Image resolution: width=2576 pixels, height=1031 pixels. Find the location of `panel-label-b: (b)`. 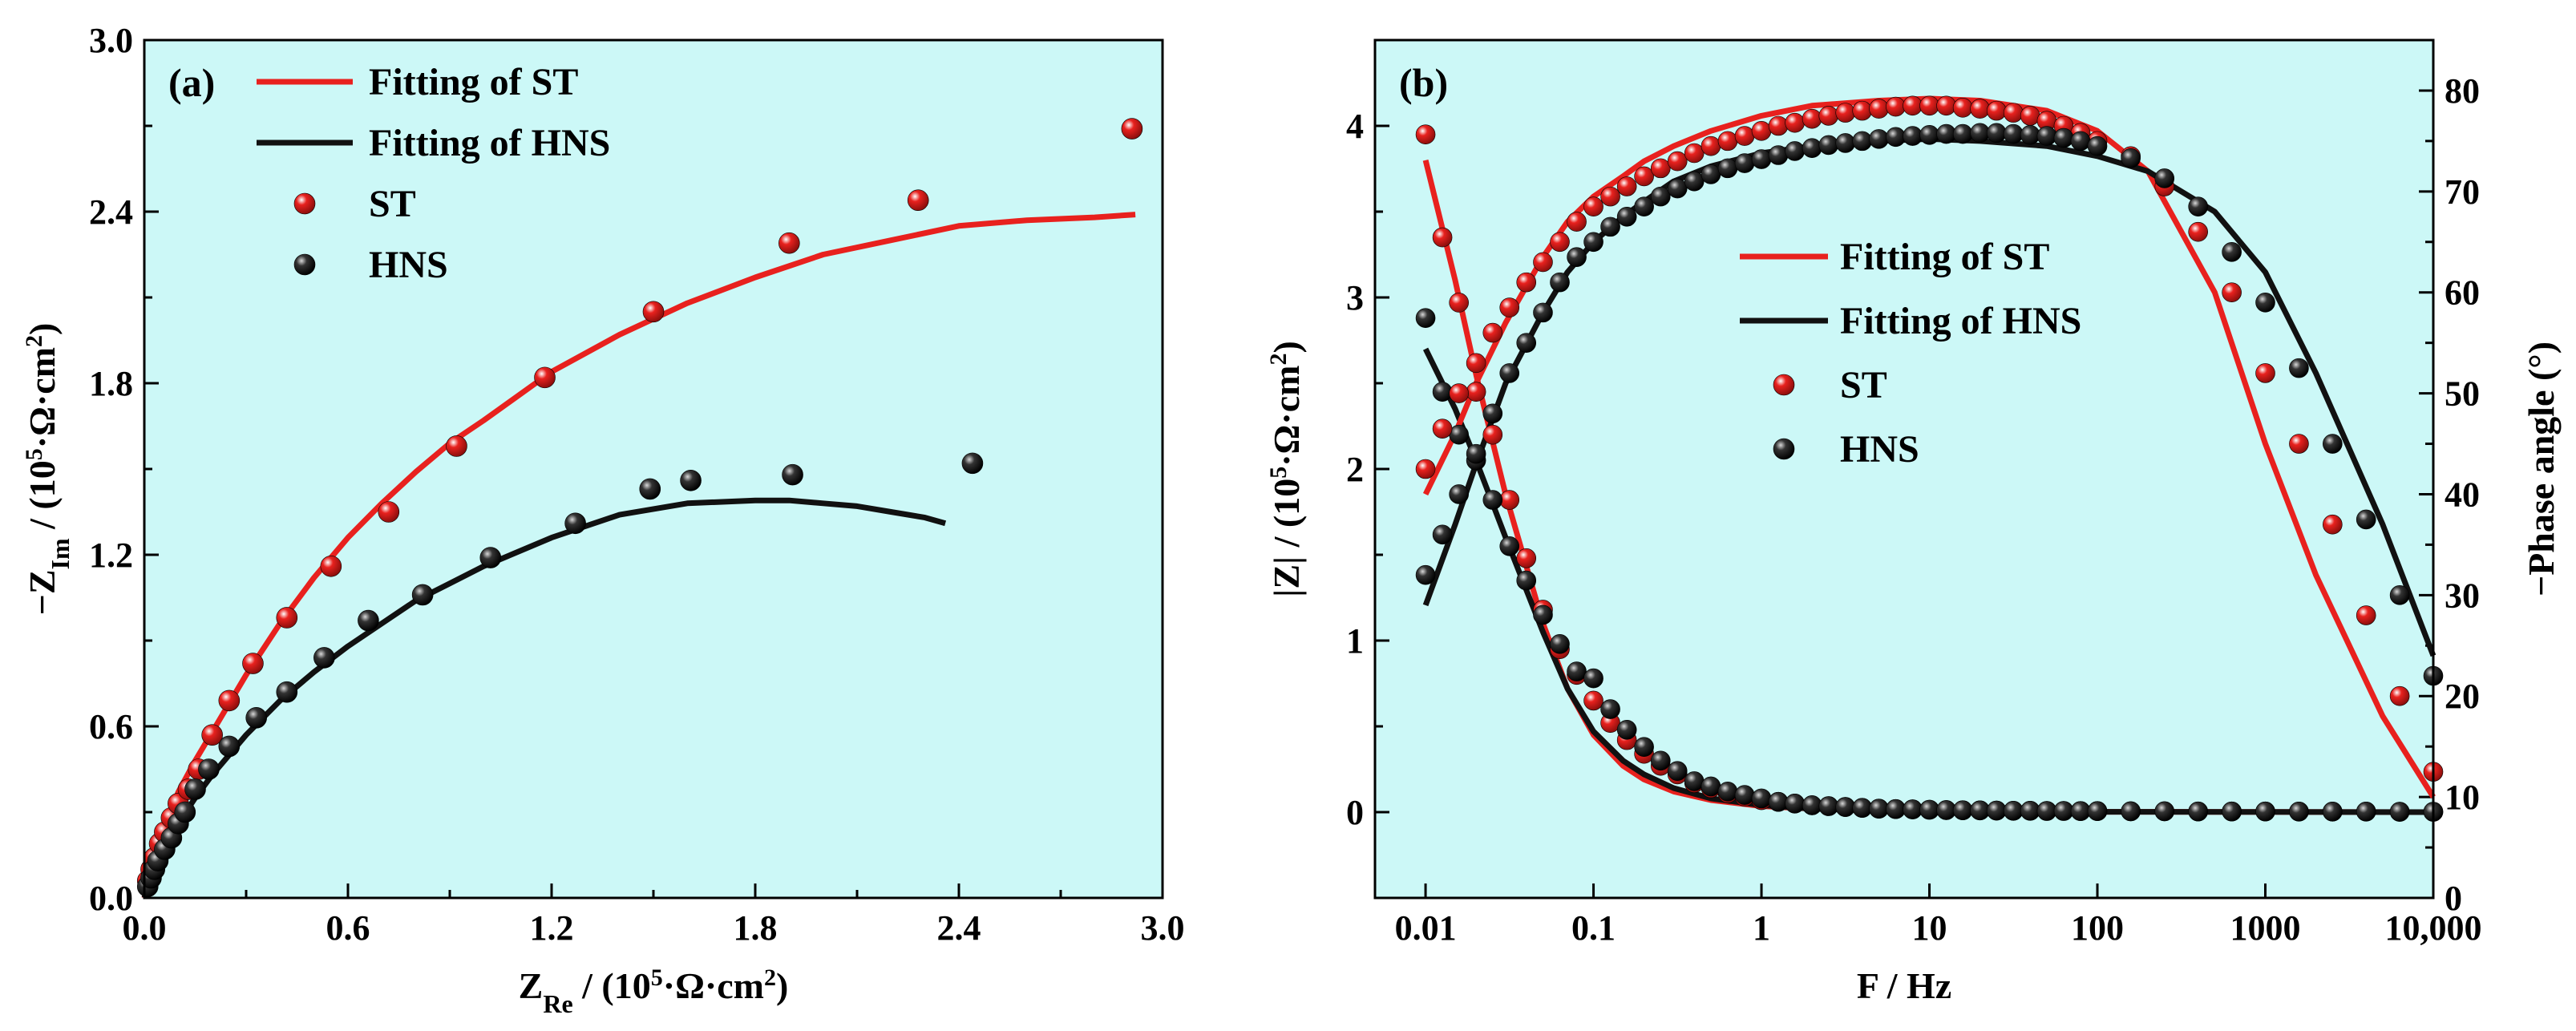

panel-label-b: (b) is located at coordinates (1423, 82).